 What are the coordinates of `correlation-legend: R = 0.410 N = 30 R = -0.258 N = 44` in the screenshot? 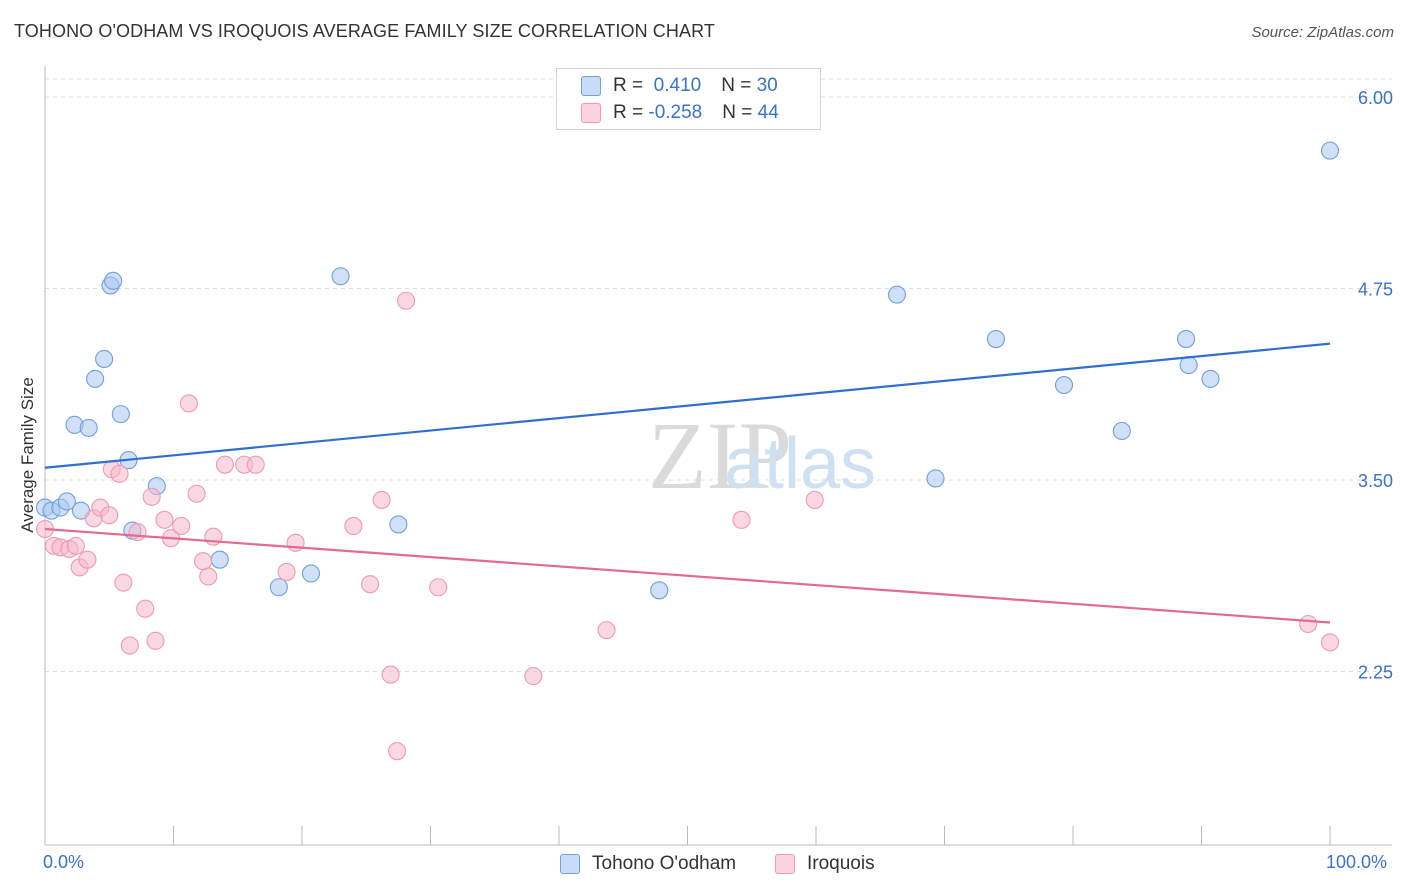 It's located at (688, 99).